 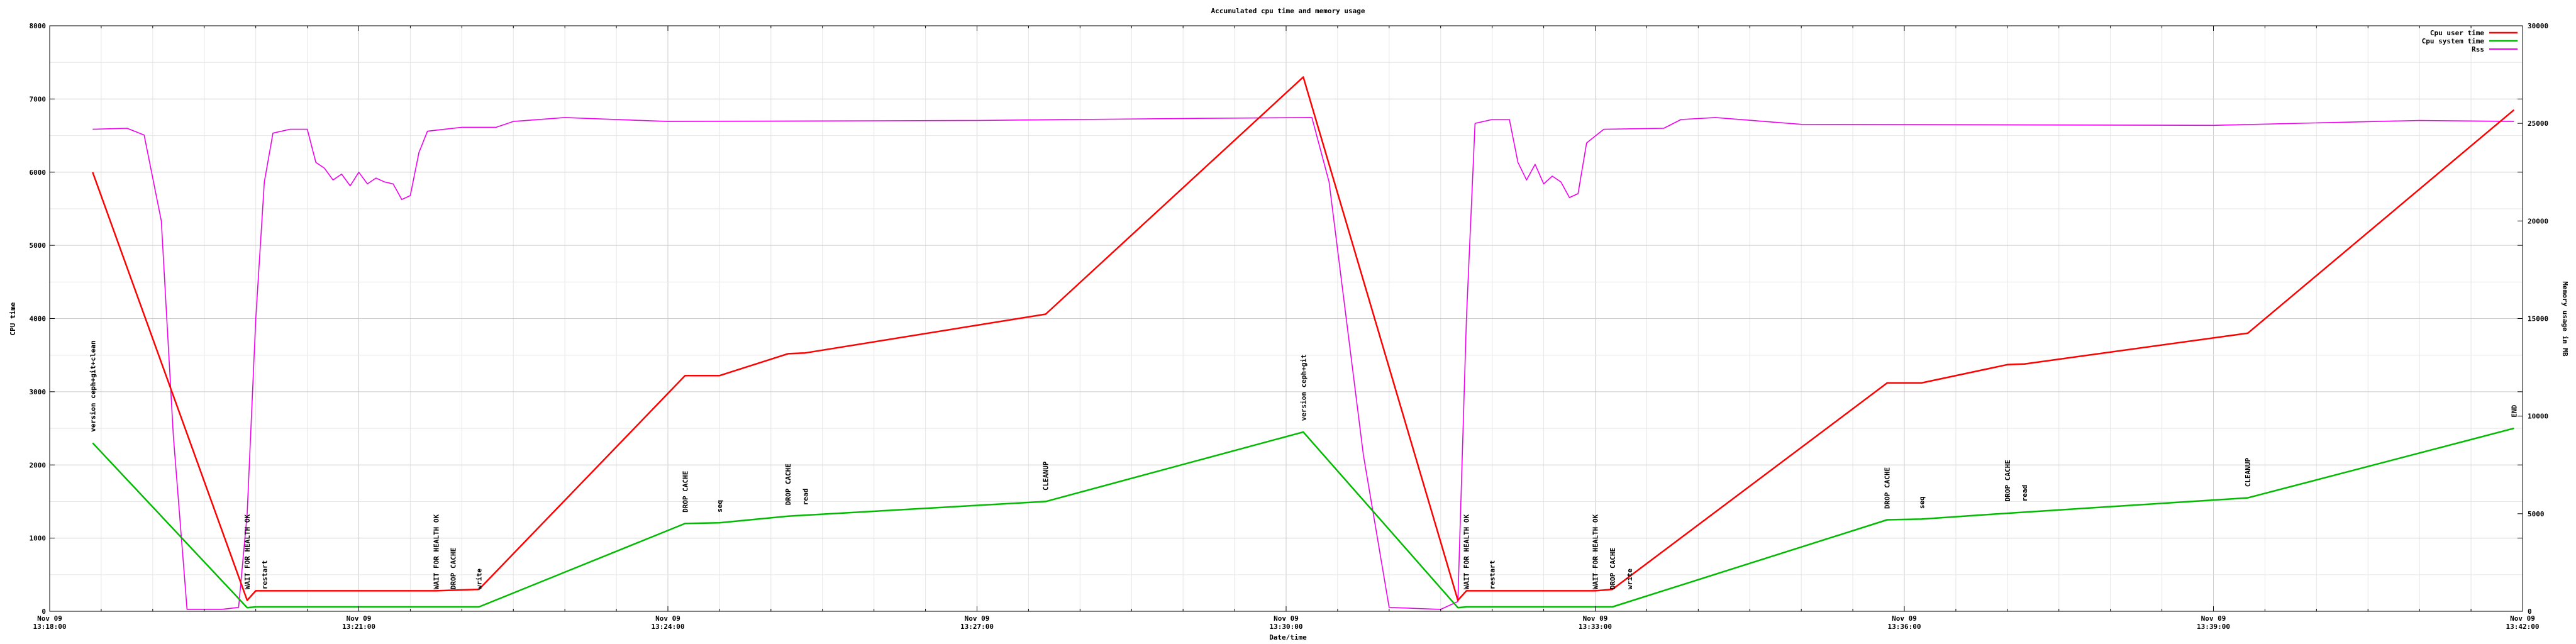 I want to click on annotation-version-ceph-git-clean: version ceph+git+clean, so click(x=93, y=386).